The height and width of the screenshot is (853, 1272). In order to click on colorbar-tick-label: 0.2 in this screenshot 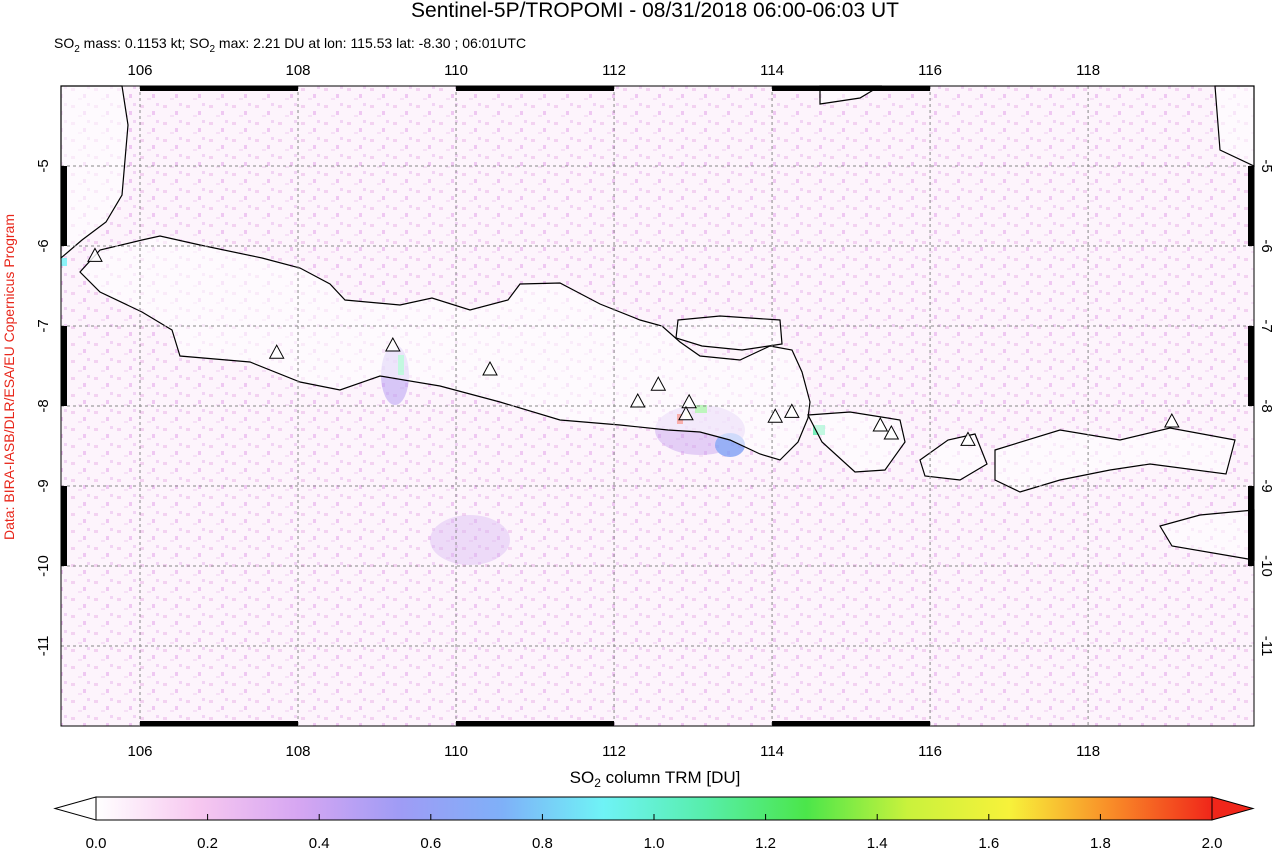, I will do `click(207, 843)`.